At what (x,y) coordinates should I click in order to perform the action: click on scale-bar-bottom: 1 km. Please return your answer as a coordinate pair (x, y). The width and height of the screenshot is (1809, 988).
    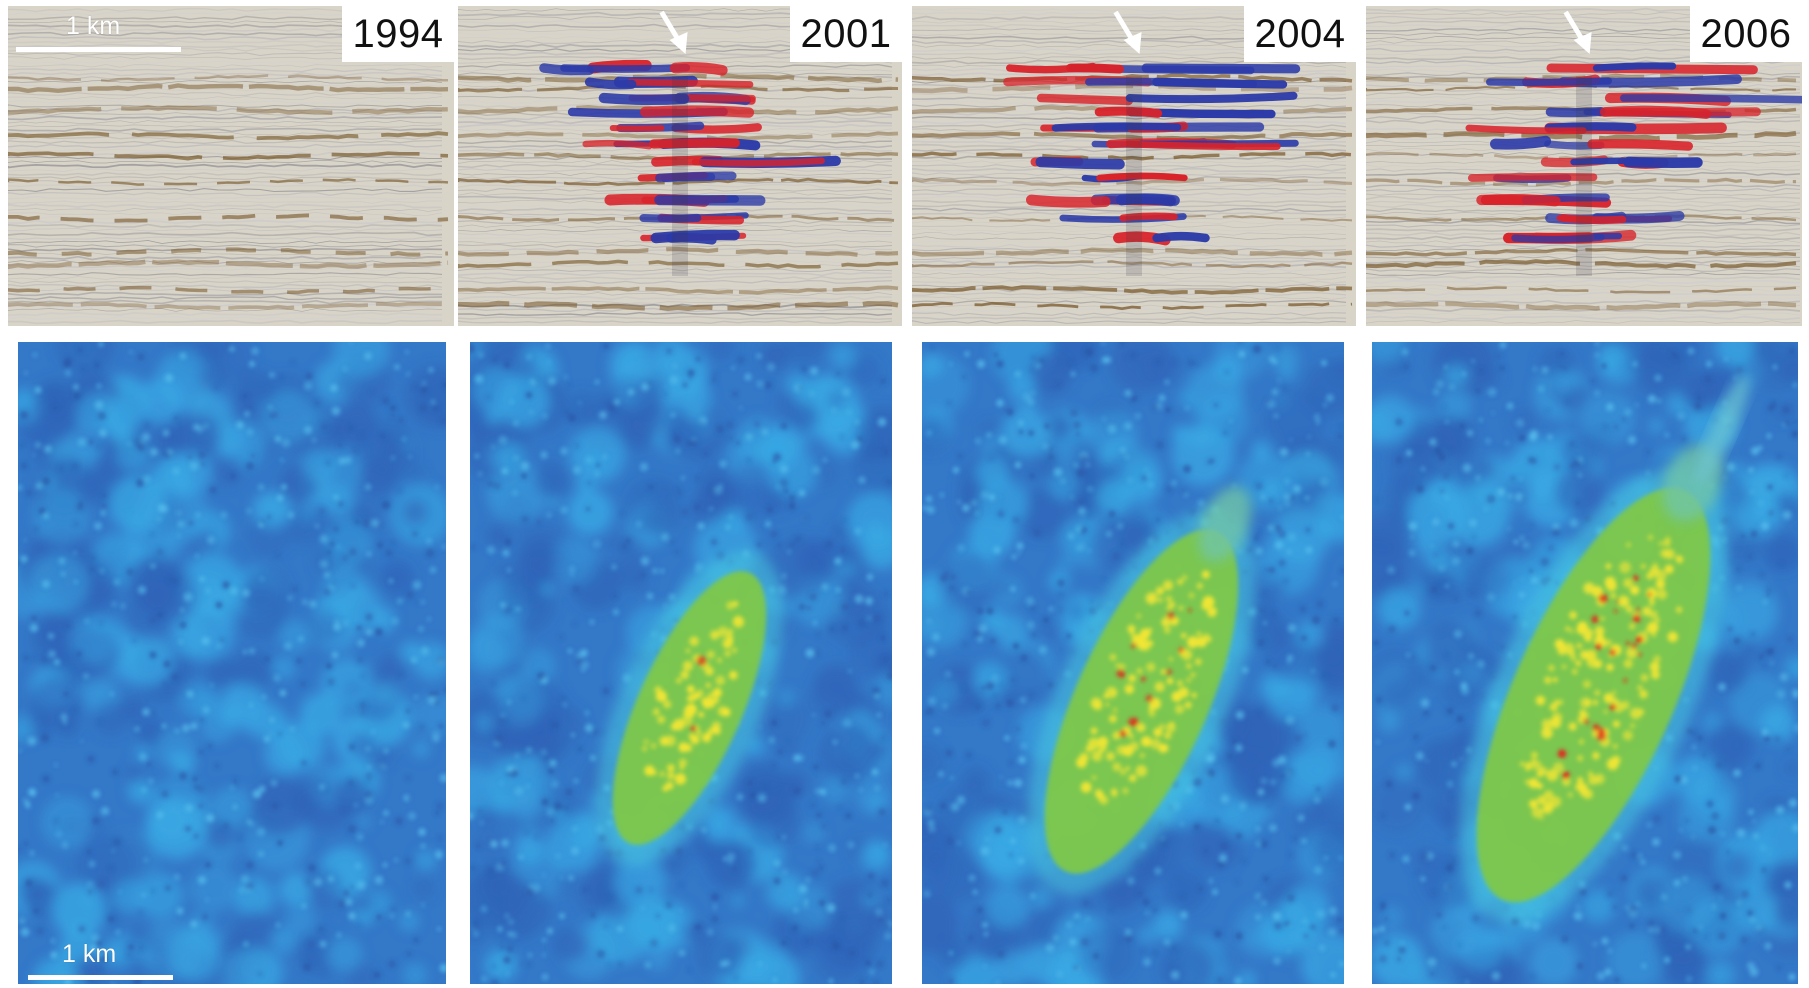
    Looking at the image, I should click on (100, 960).